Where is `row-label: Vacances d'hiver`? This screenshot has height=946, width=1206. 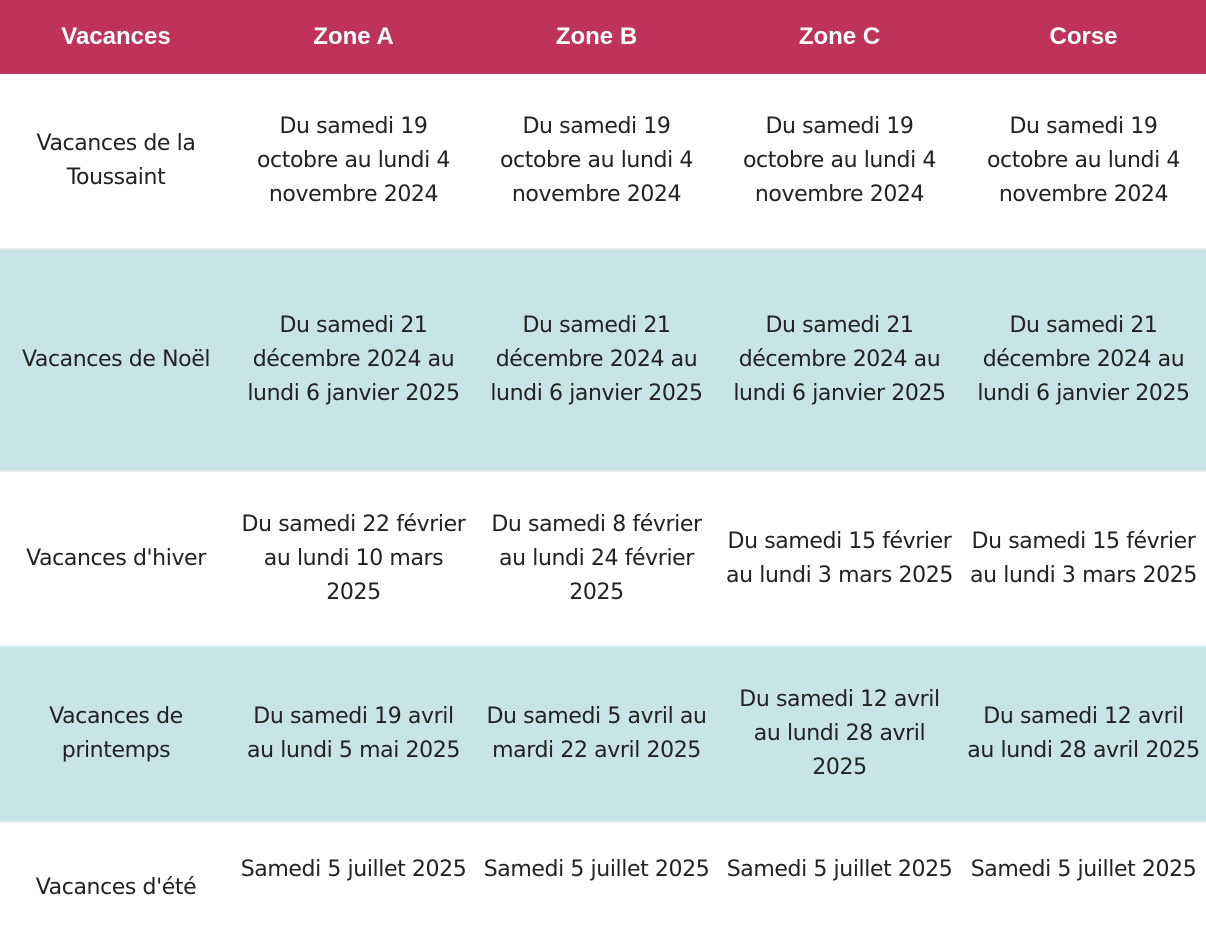 row-label: Vacances d'hiver is located at coordinates (116, 558).